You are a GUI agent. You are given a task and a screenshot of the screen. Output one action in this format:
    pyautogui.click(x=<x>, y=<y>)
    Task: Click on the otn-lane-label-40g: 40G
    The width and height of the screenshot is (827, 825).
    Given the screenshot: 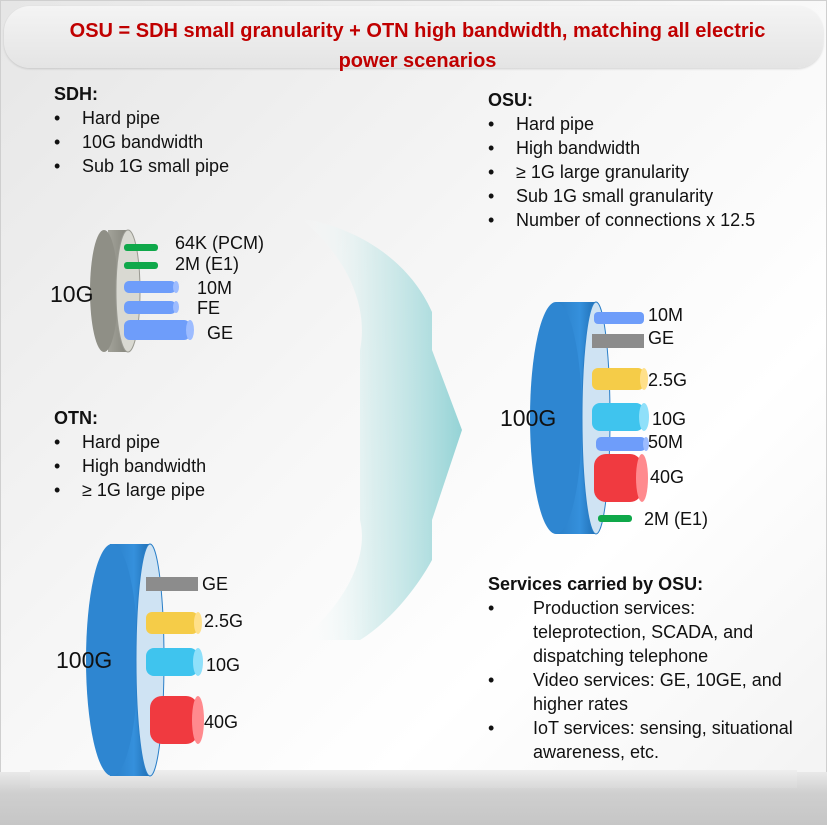 What is the action you would take?
    pyautogui.click(x=221, y=722)
    